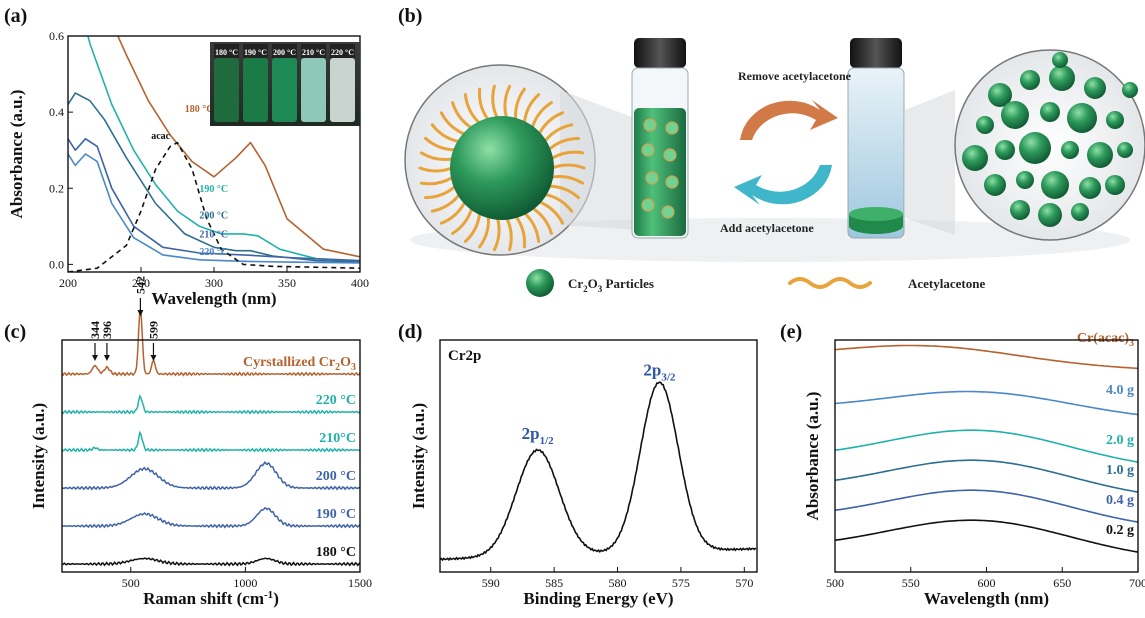 The height and width of the screenshot is (618, 1145). Describe the element at coordinates (611, 285) in the screenshot. I see `legend-particles: Cr2O3 Particles` at that location.